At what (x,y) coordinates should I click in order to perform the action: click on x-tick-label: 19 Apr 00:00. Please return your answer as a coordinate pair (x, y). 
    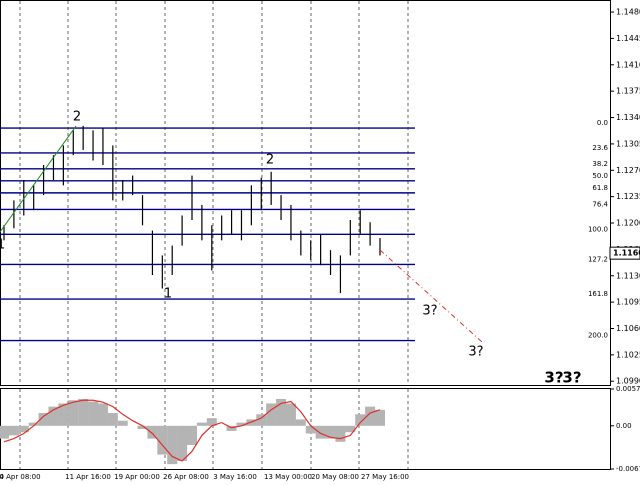
    Looking at the image, I should click on (137, 477).